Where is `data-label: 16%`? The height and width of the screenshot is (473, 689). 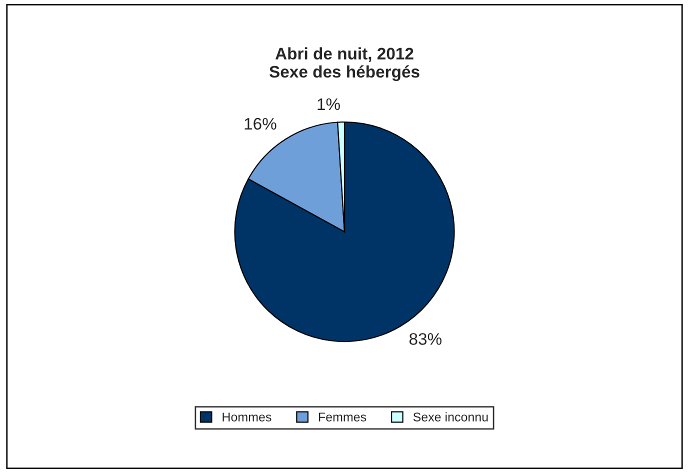
data-label: 16% is located at coordinates (260, 124).